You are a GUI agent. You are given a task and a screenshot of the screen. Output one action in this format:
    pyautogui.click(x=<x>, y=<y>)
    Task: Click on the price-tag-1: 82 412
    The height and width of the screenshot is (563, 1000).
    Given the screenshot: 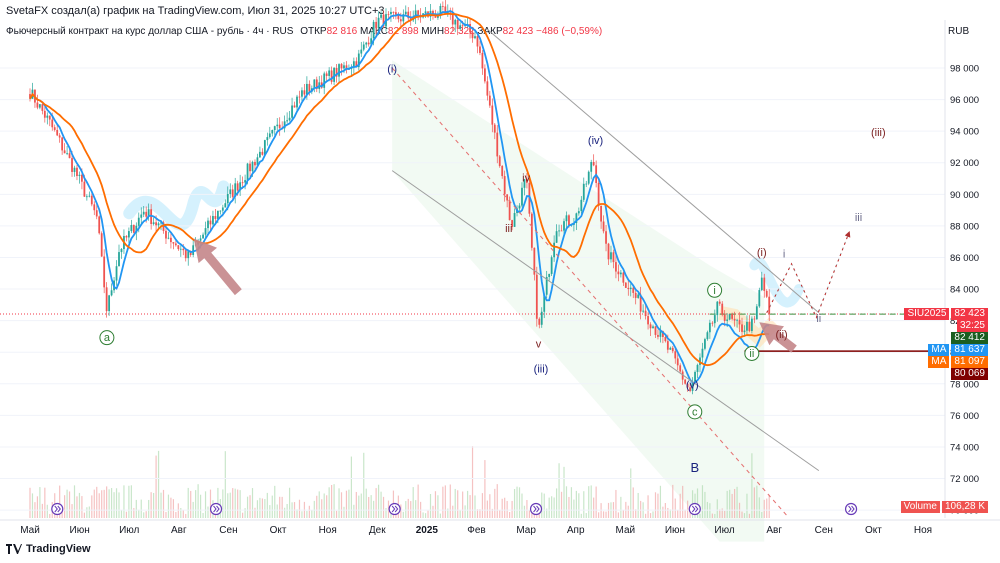 What is the action you would take?
    pyautogui.click(x=969, y=337)
    